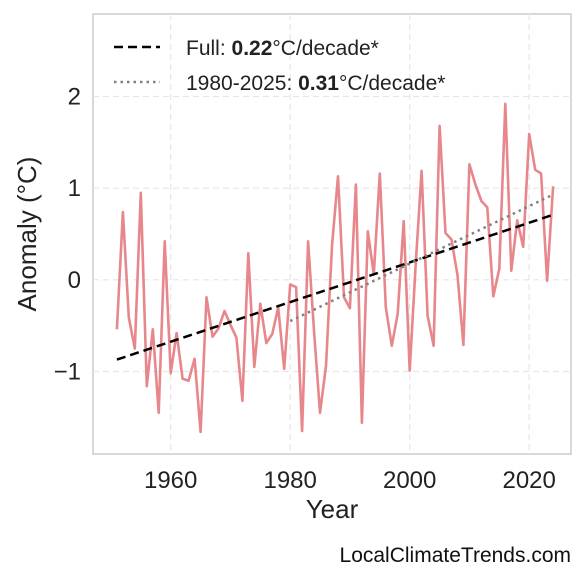  What do you see at coordinates (236, 83) in the screenshot?
I see `legend-recent-name: 1980-2025` at bounding box center [236, 83].